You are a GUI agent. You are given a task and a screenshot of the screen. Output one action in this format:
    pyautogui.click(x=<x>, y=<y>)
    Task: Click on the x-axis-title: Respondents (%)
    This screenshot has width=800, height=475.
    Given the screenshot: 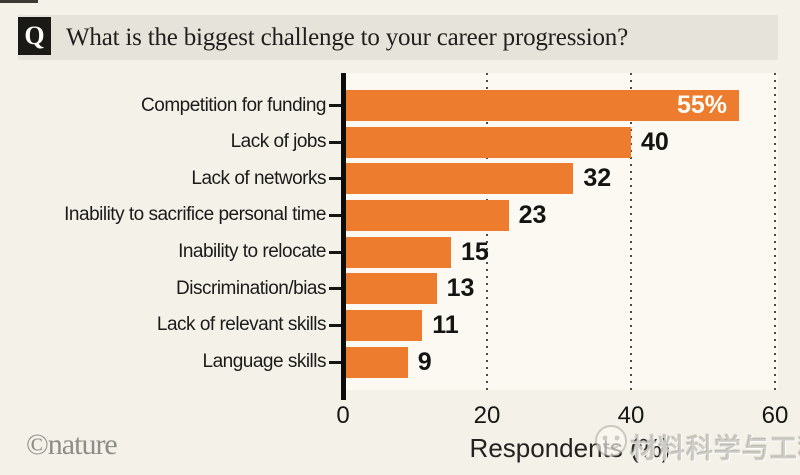 What is the action you would take?
    pyautogui.click(x=570, y=448)
    